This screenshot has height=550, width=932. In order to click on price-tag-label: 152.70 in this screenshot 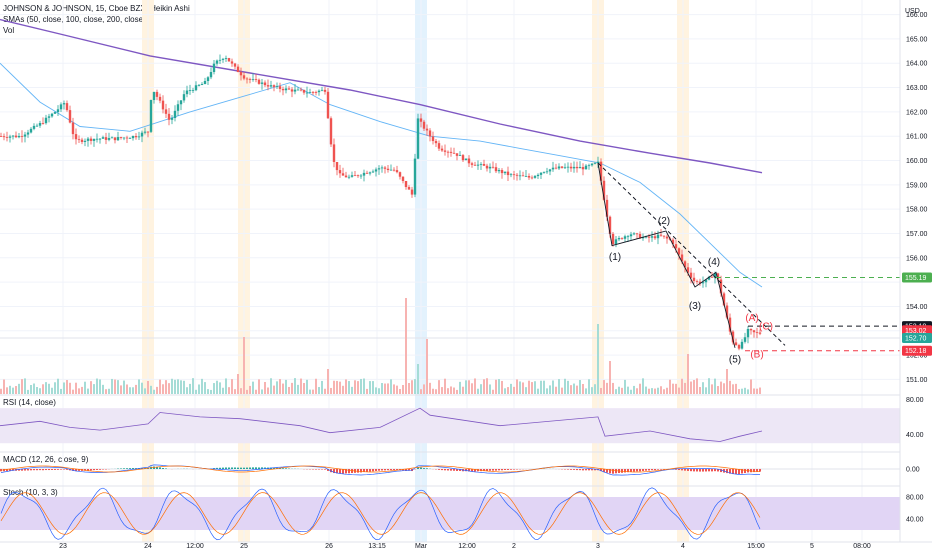, I will do `click(916, 339)`.